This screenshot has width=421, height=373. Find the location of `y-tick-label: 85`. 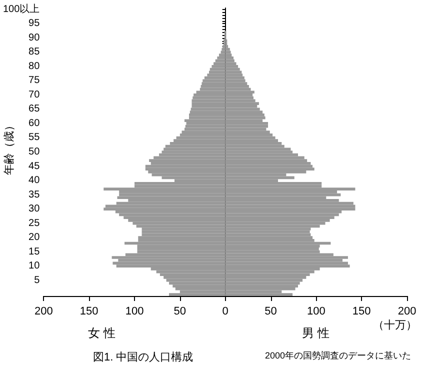

y-tick-label: 85 is located at coordinates (34, 52).